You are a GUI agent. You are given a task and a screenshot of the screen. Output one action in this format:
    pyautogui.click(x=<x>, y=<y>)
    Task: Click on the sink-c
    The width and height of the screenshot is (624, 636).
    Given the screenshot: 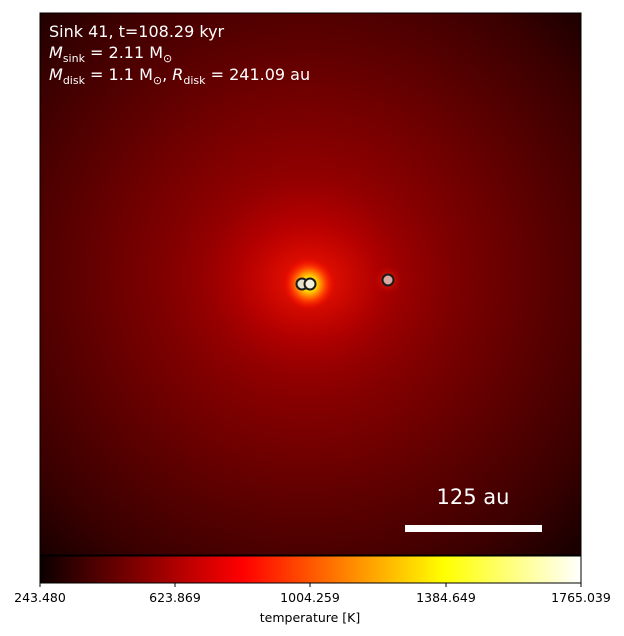 What is the action you would take?
    pyautogui.click(x=388, y=280)
    